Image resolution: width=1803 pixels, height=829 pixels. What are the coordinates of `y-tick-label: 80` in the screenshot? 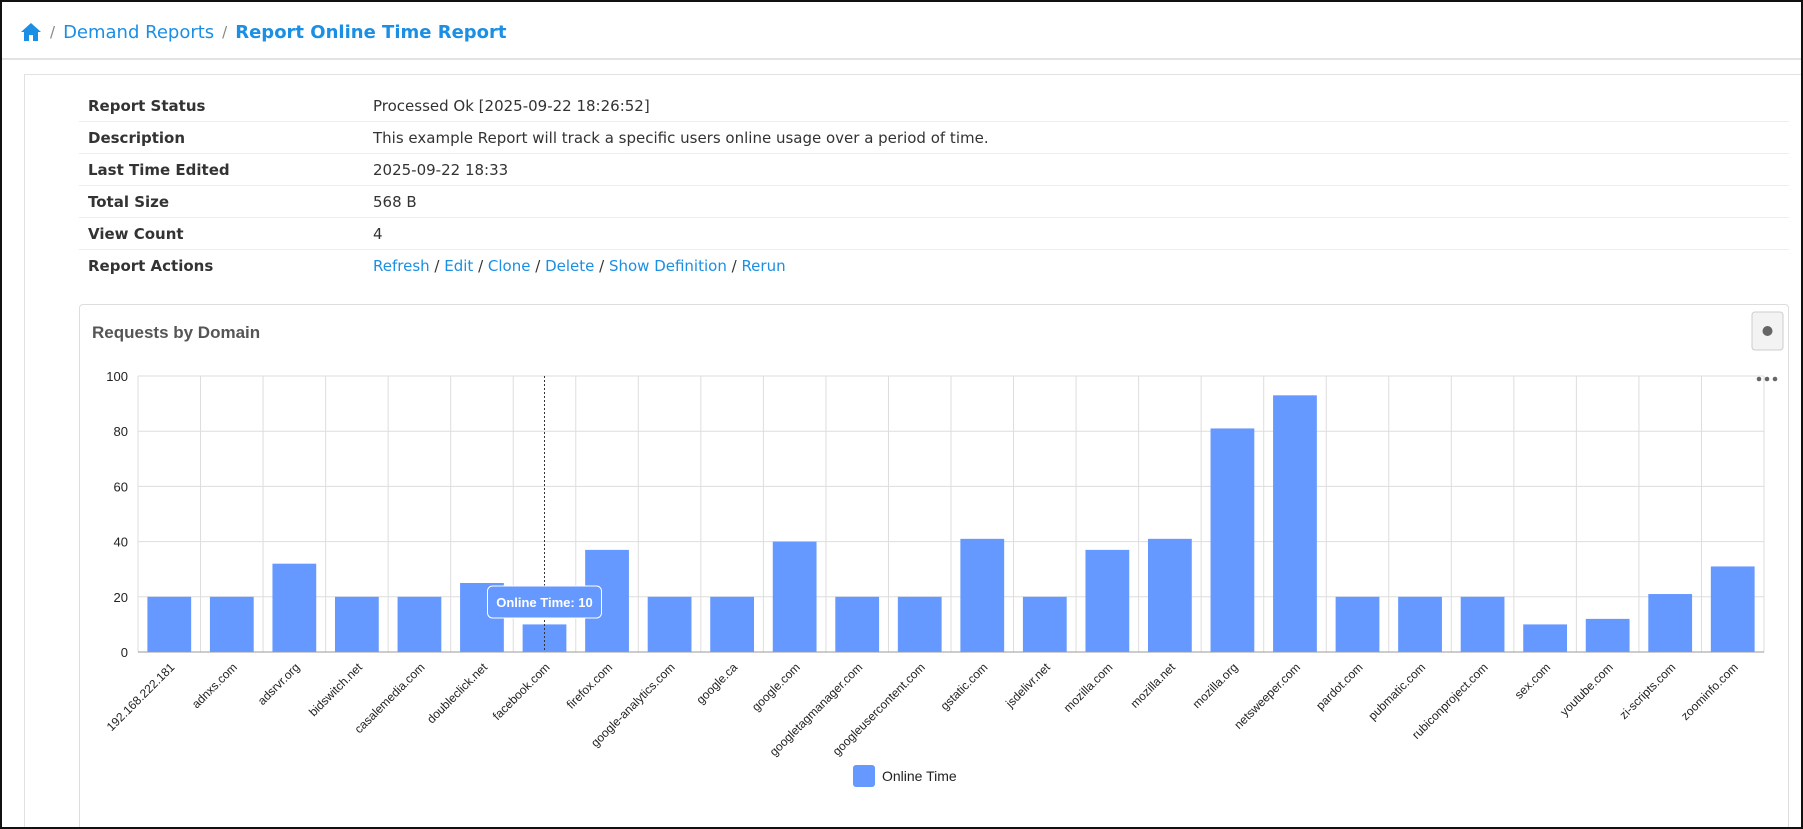 It's located at (121, 431).